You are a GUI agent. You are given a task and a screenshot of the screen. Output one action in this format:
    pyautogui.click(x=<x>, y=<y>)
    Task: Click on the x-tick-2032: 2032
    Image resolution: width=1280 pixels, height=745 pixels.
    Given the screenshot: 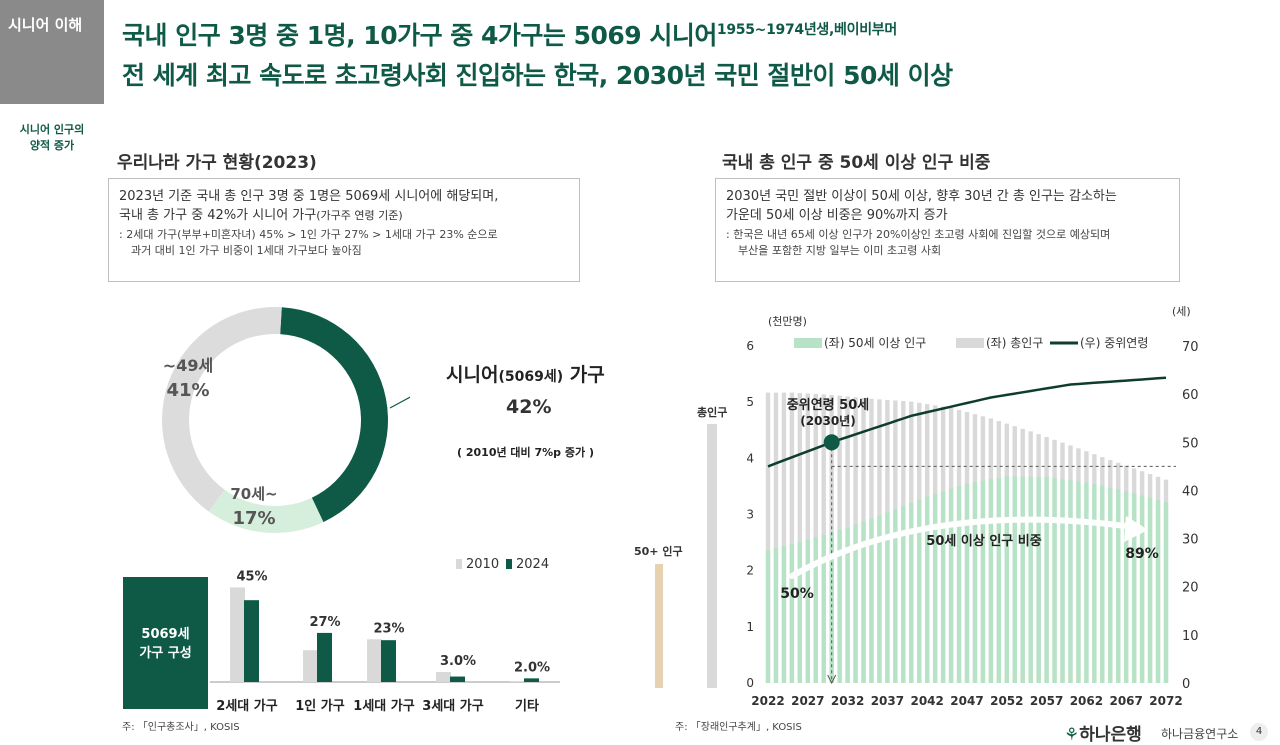 What is the action you would take?
    pyautogui.click(x=847, y=701)
    